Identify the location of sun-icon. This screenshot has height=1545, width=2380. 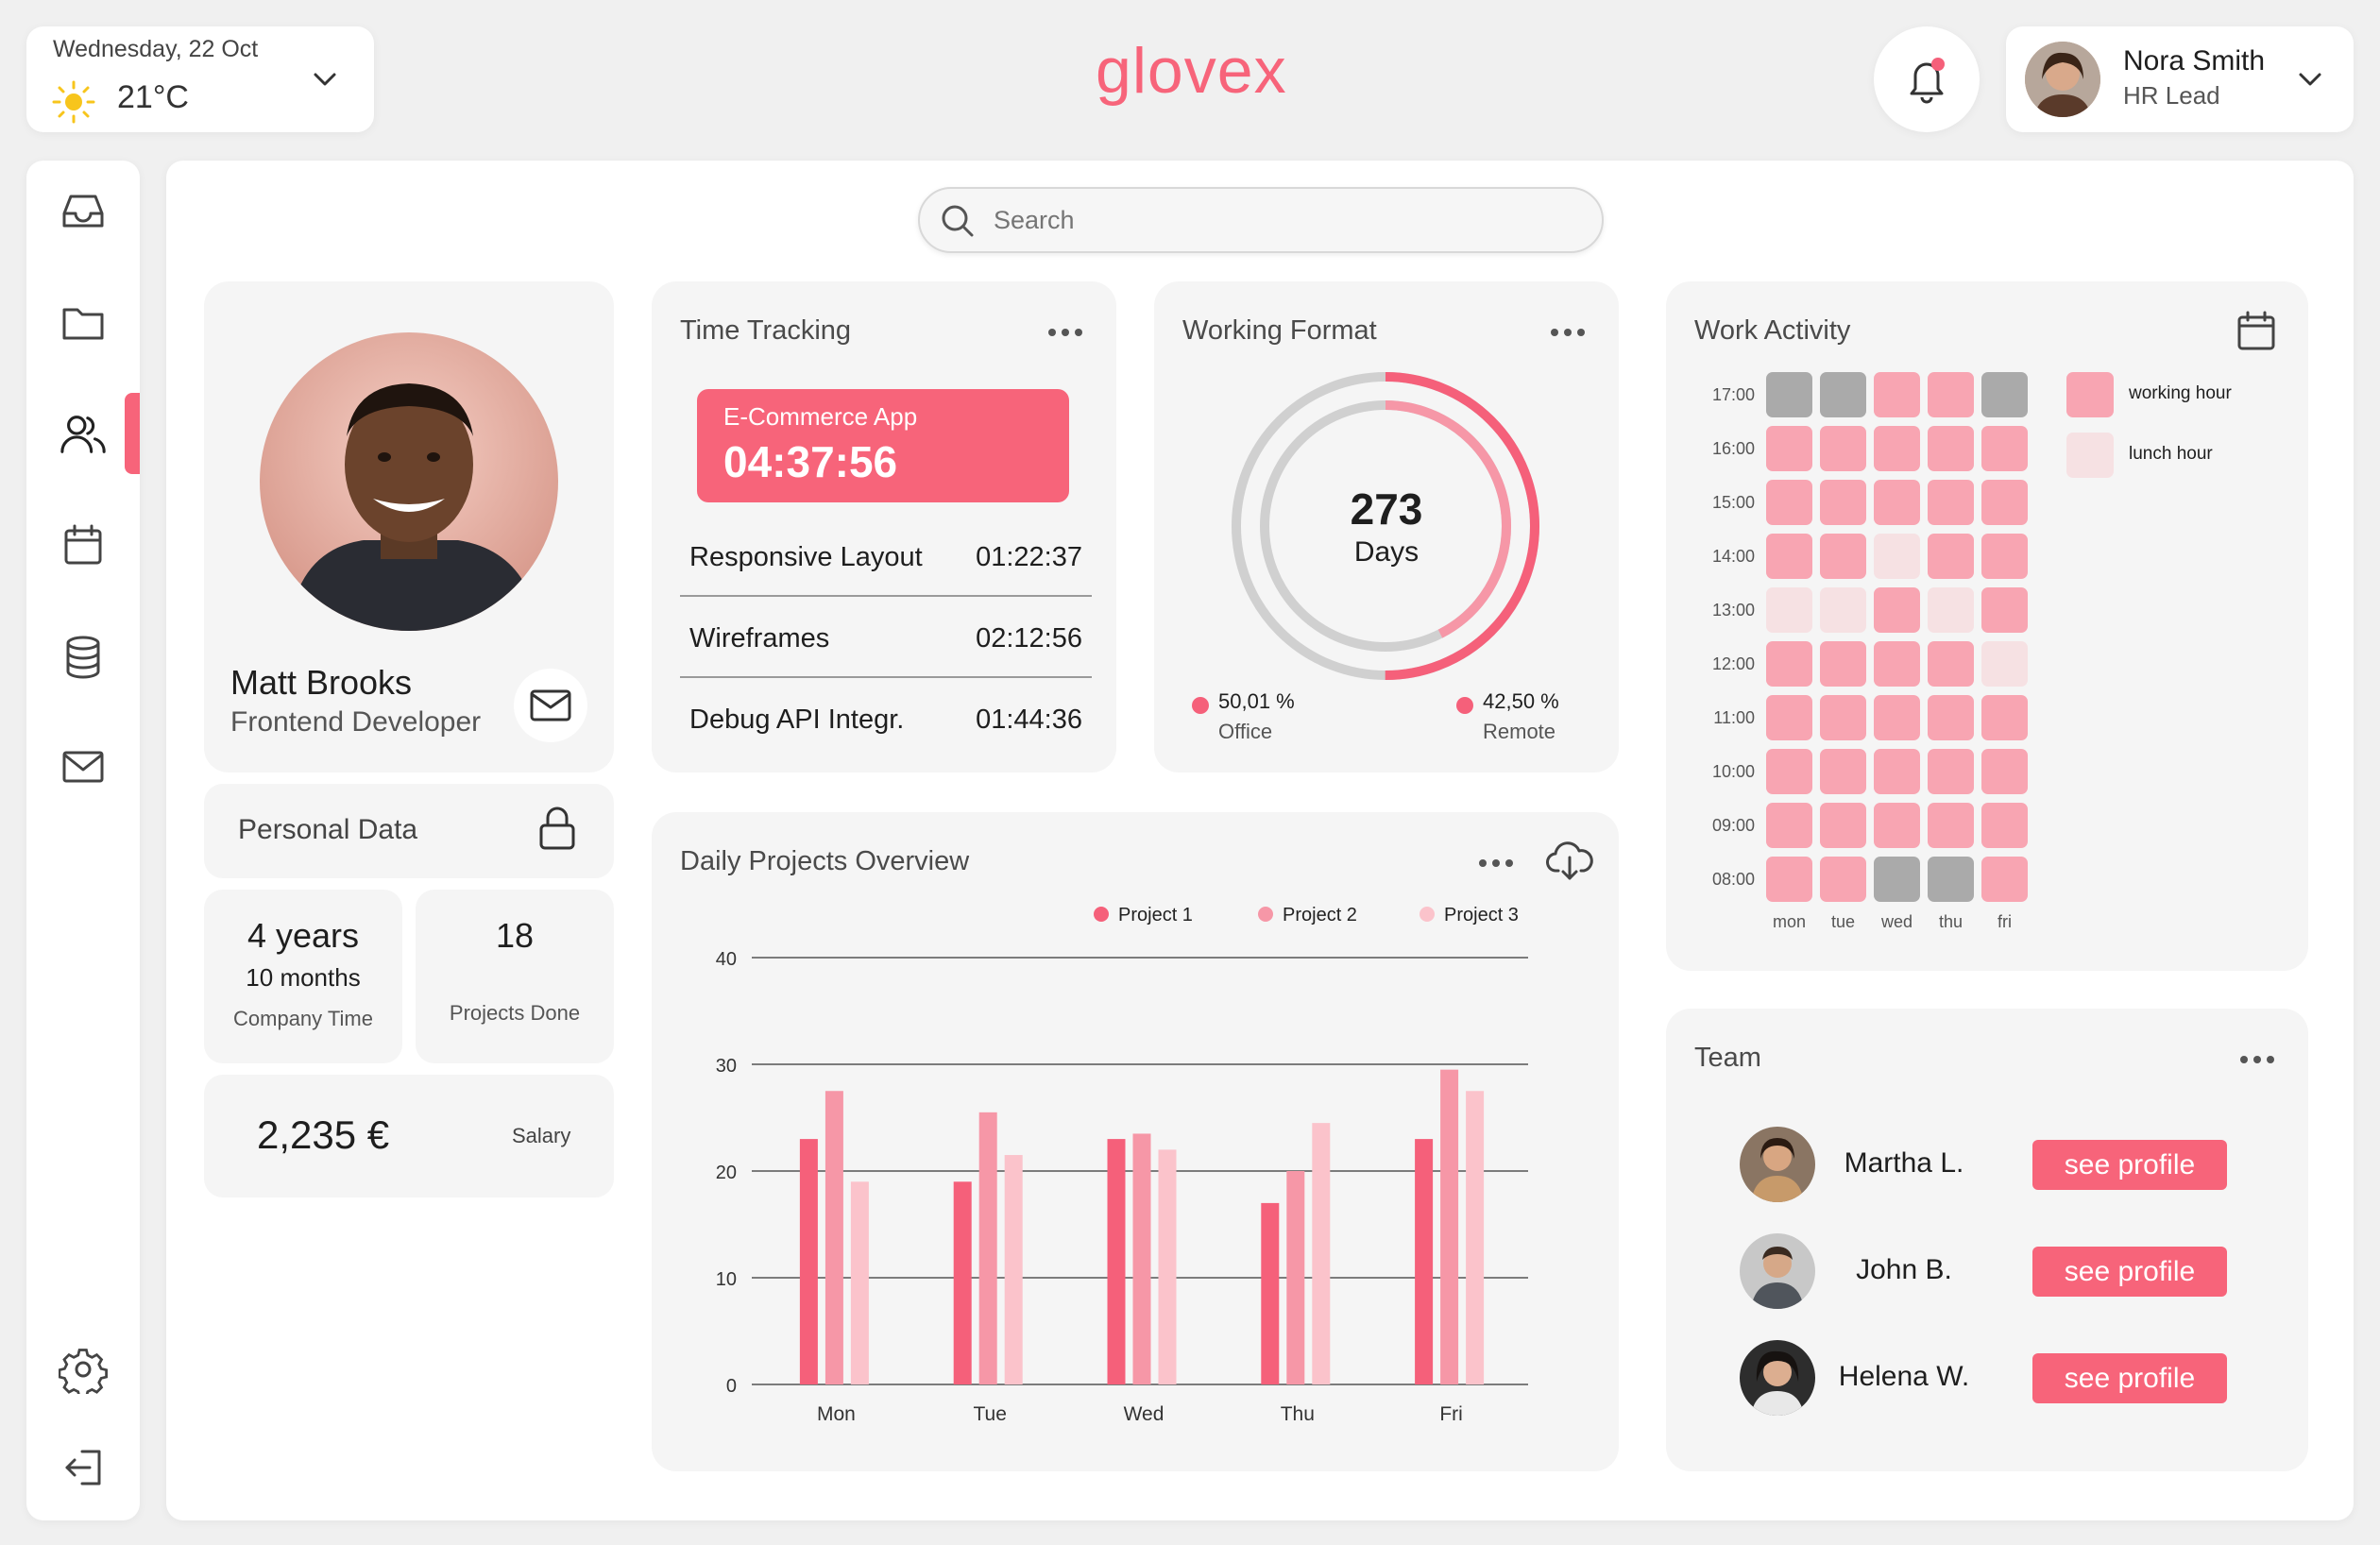
(73, 102).